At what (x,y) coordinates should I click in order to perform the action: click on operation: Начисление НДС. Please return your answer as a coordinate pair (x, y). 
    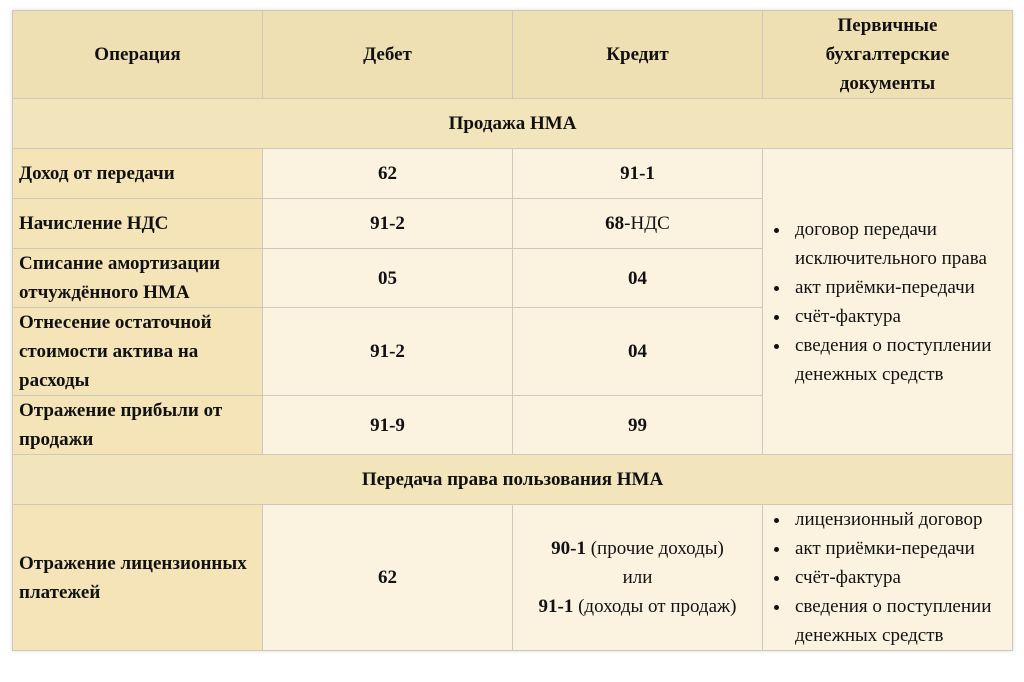
    Looking at the image, I should click on (137, 223).